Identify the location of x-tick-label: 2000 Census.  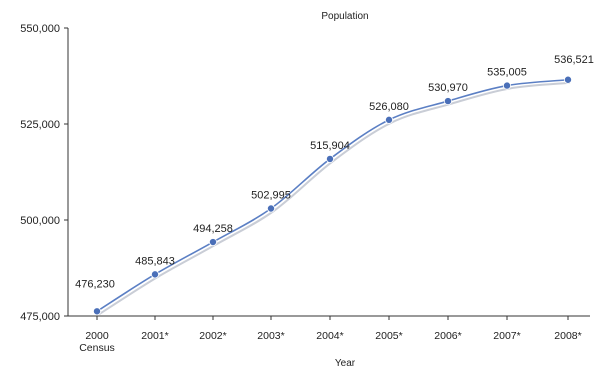
(97, 342).